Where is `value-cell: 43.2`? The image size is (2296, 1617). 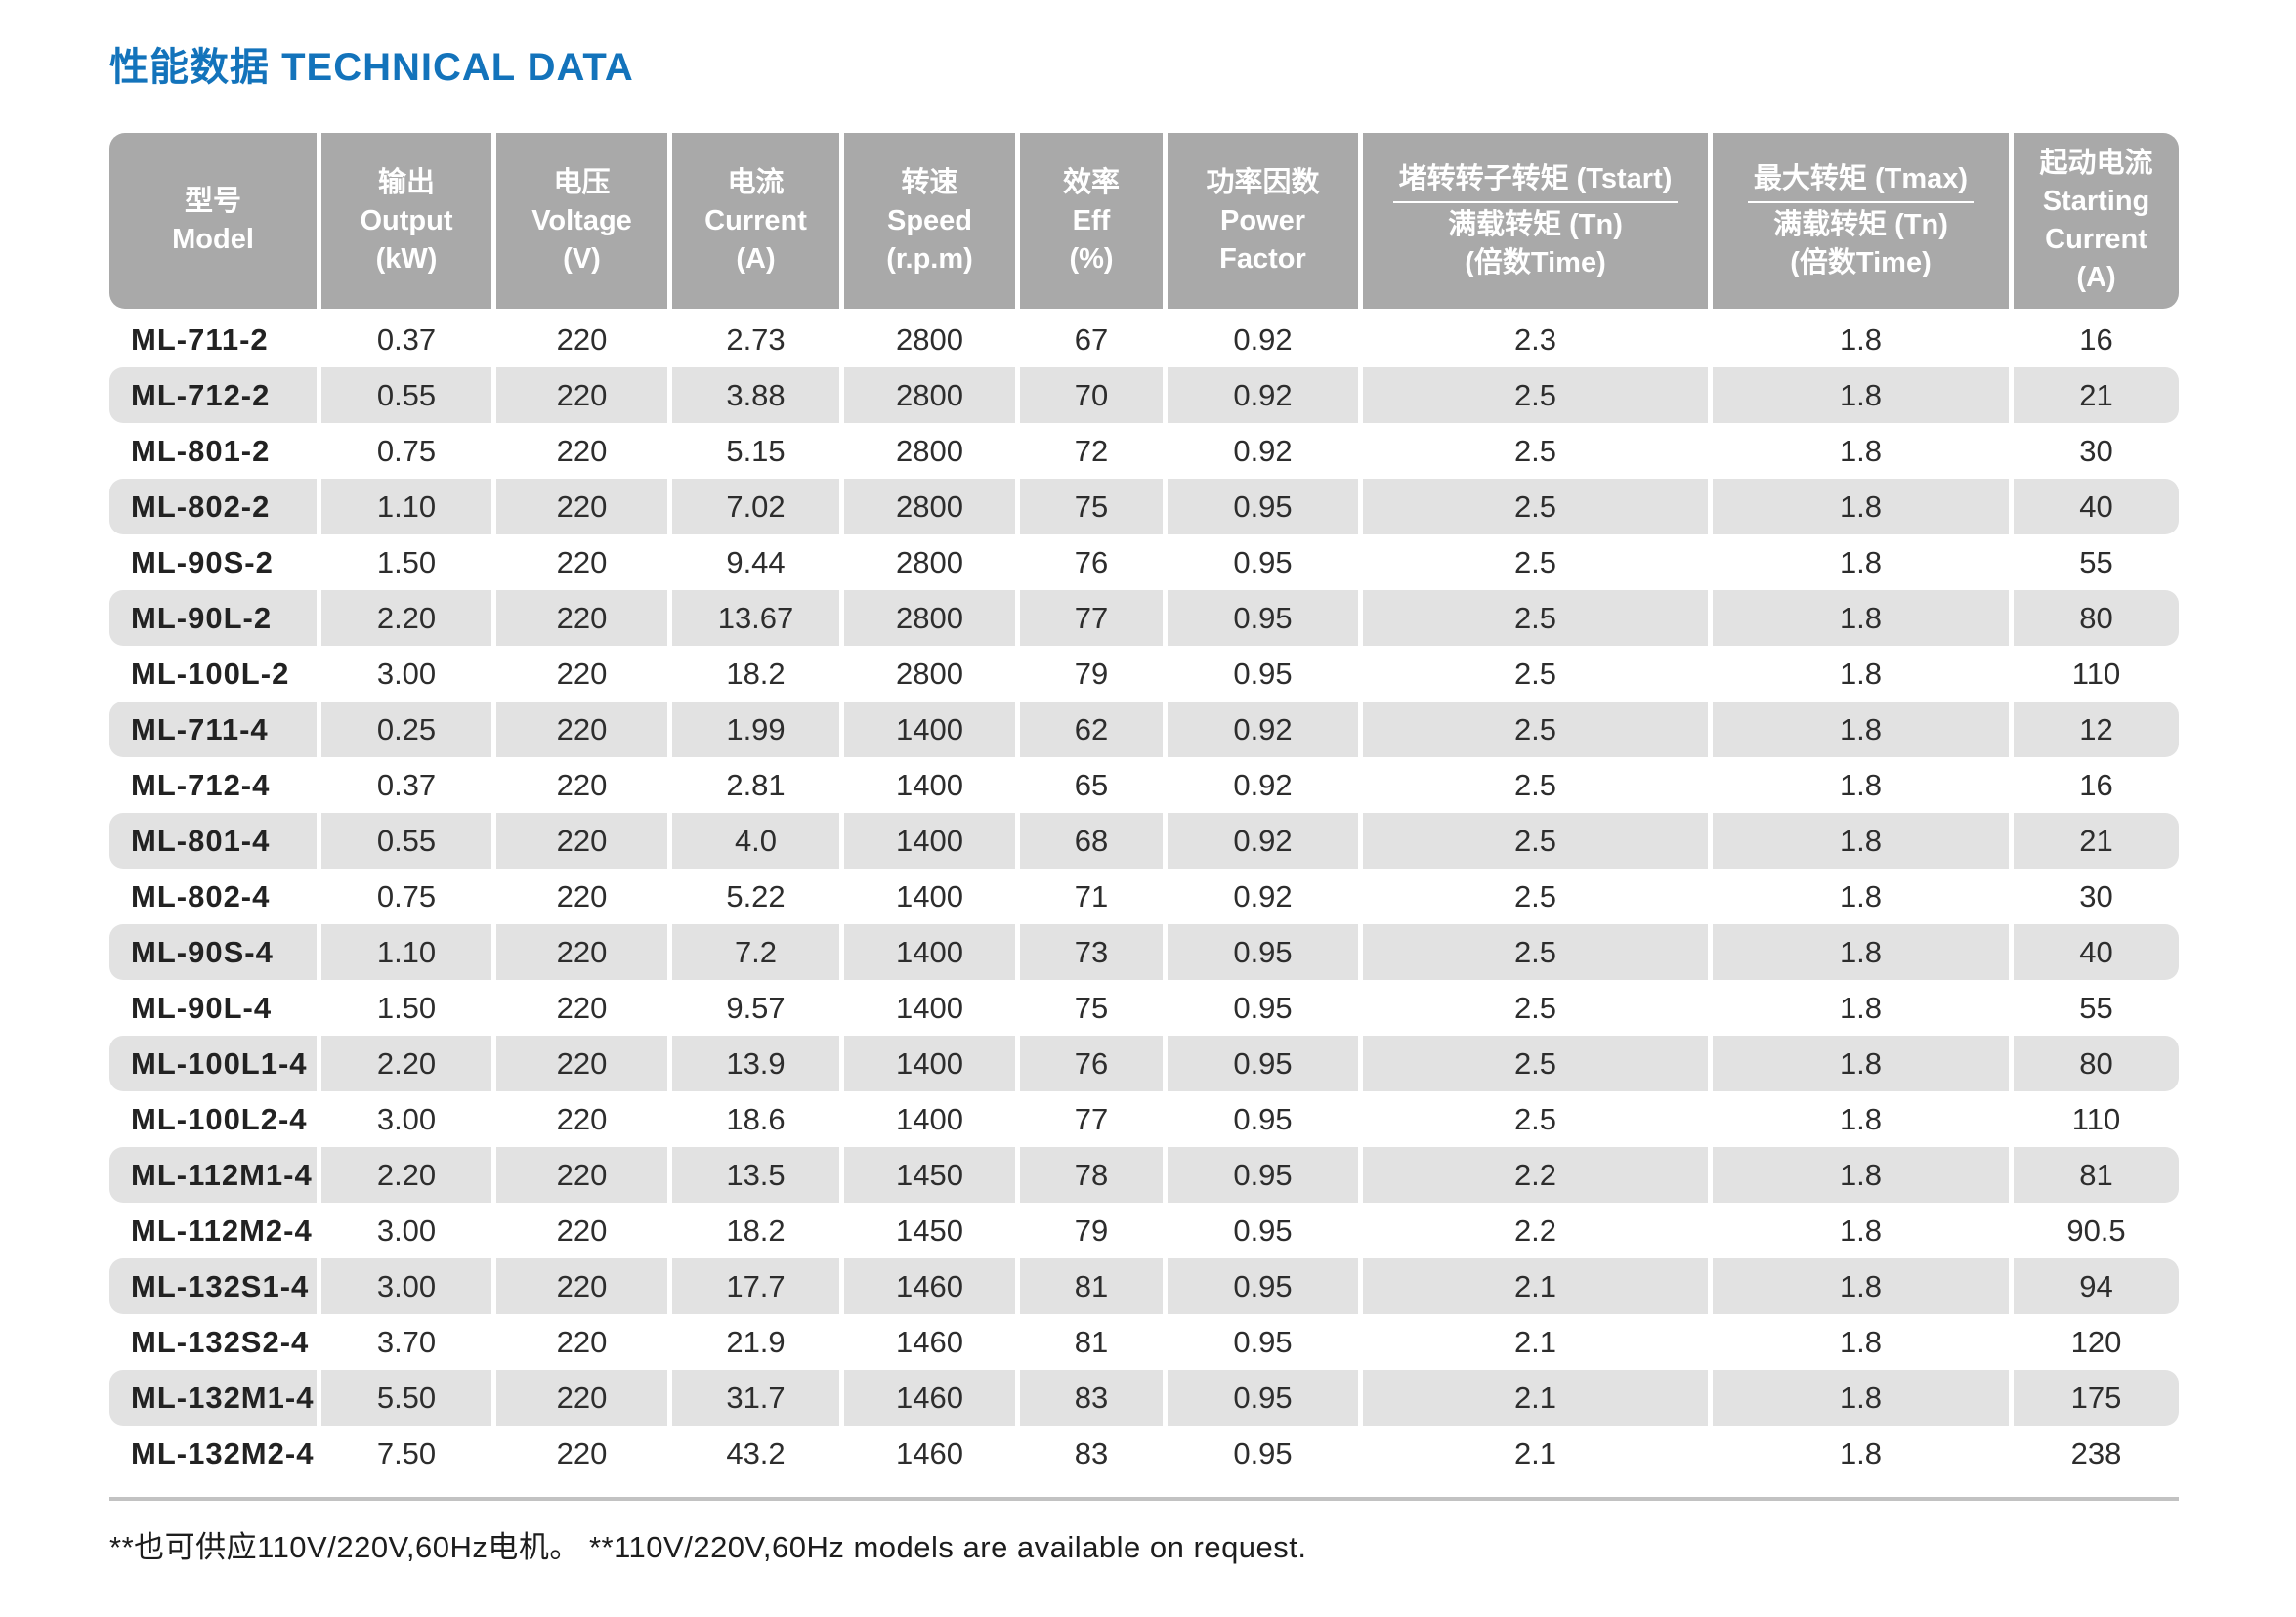
value-cell: 43.2 is located at coordinates (756, 1452).